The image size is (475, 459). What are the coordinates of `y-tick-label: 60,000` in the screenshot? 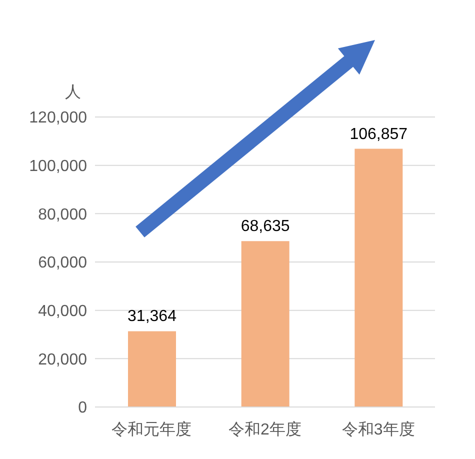 It's located at (63, 263).